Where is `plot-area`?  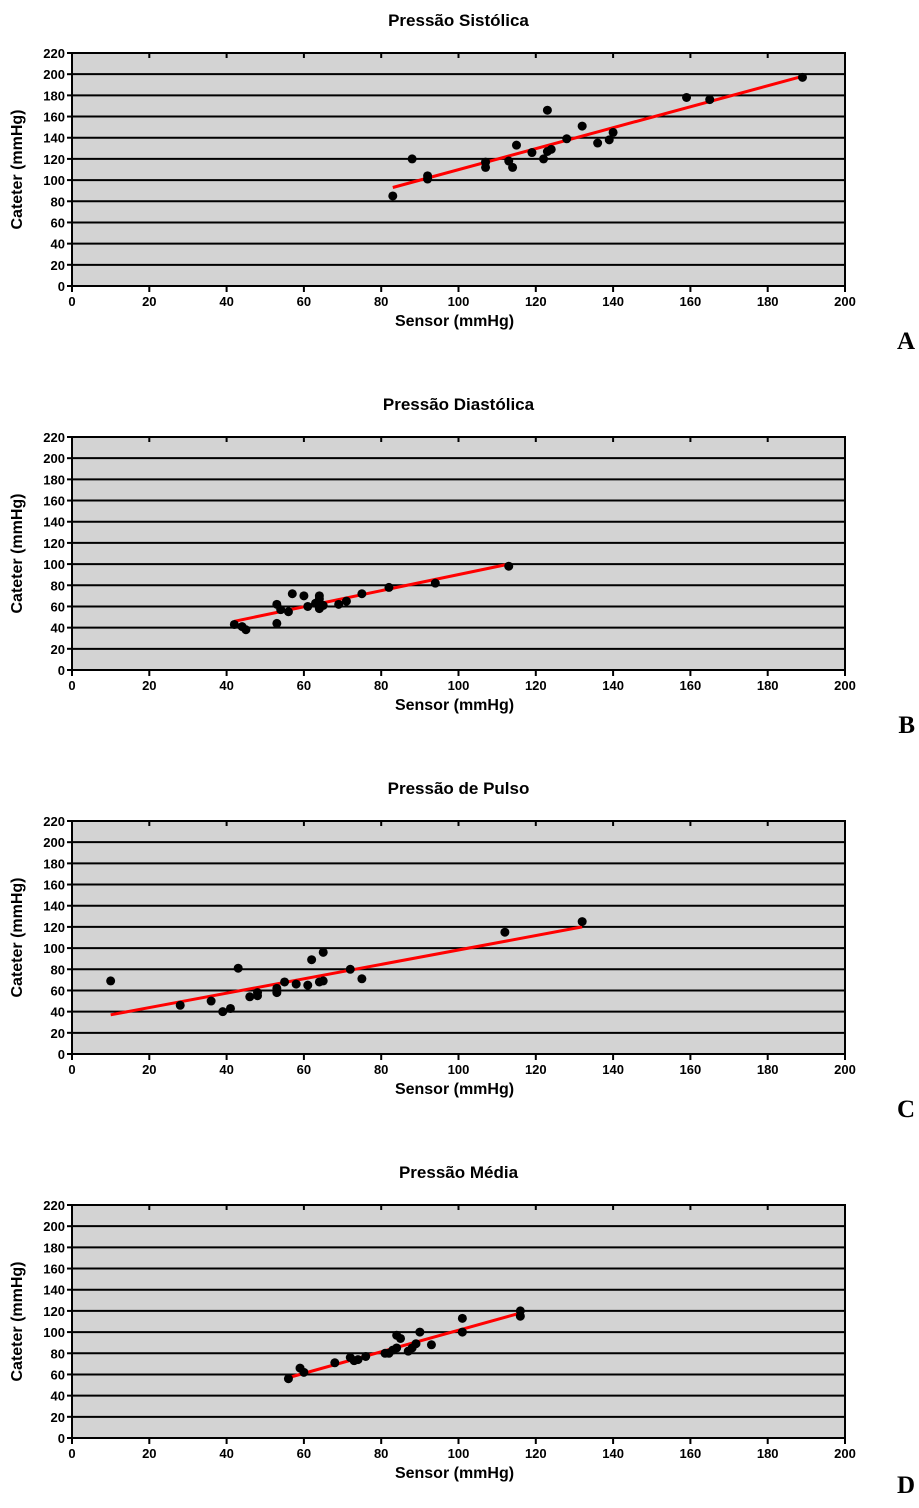 plot-area is located at coordinates (458, 553).